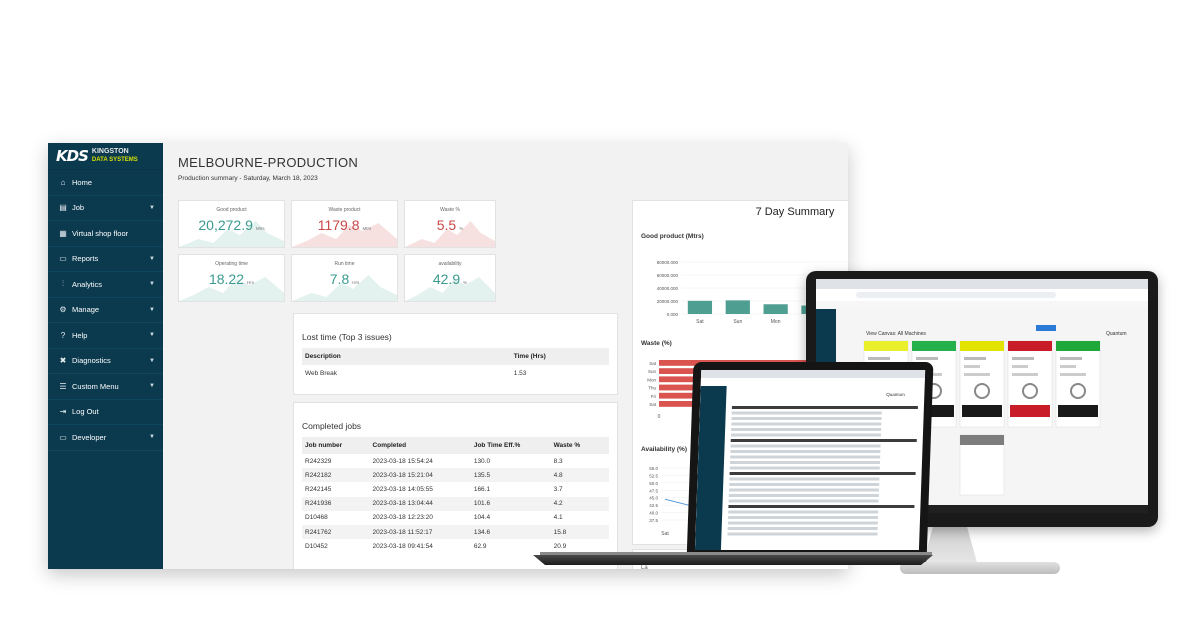 Image resolution: width=1200 pixels, height=628 pixels. Describe the element at coordinates (105, 208) in the screenshot. I see `sidebar-item-job: ▤ Job ▼` at that location.